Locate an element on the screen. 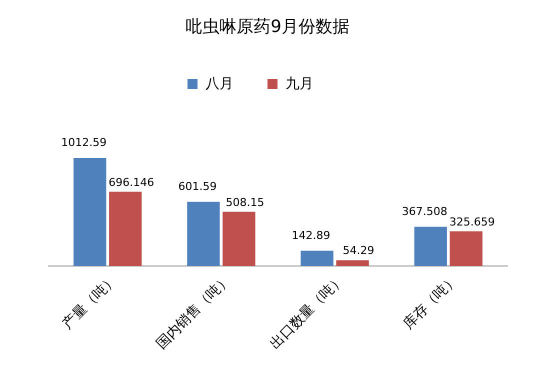 The image size is (535, 379). x-tick-label: 国内销售（吨） is located at coordinates (193, 312).